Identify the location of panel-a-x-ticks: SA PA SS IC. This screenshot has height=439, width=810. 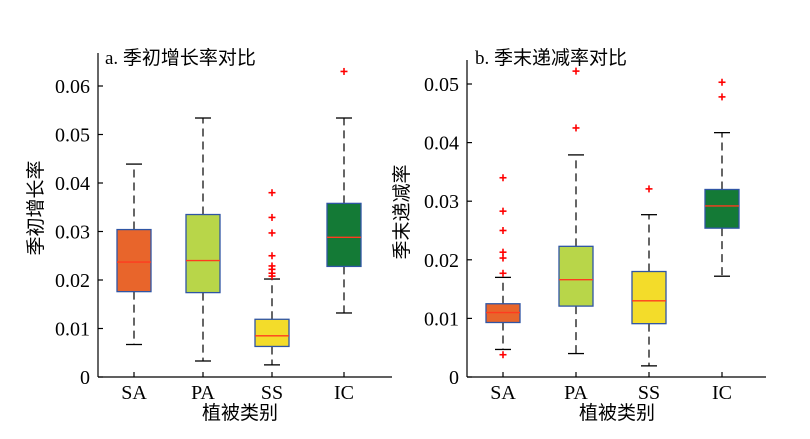
(237, 388).